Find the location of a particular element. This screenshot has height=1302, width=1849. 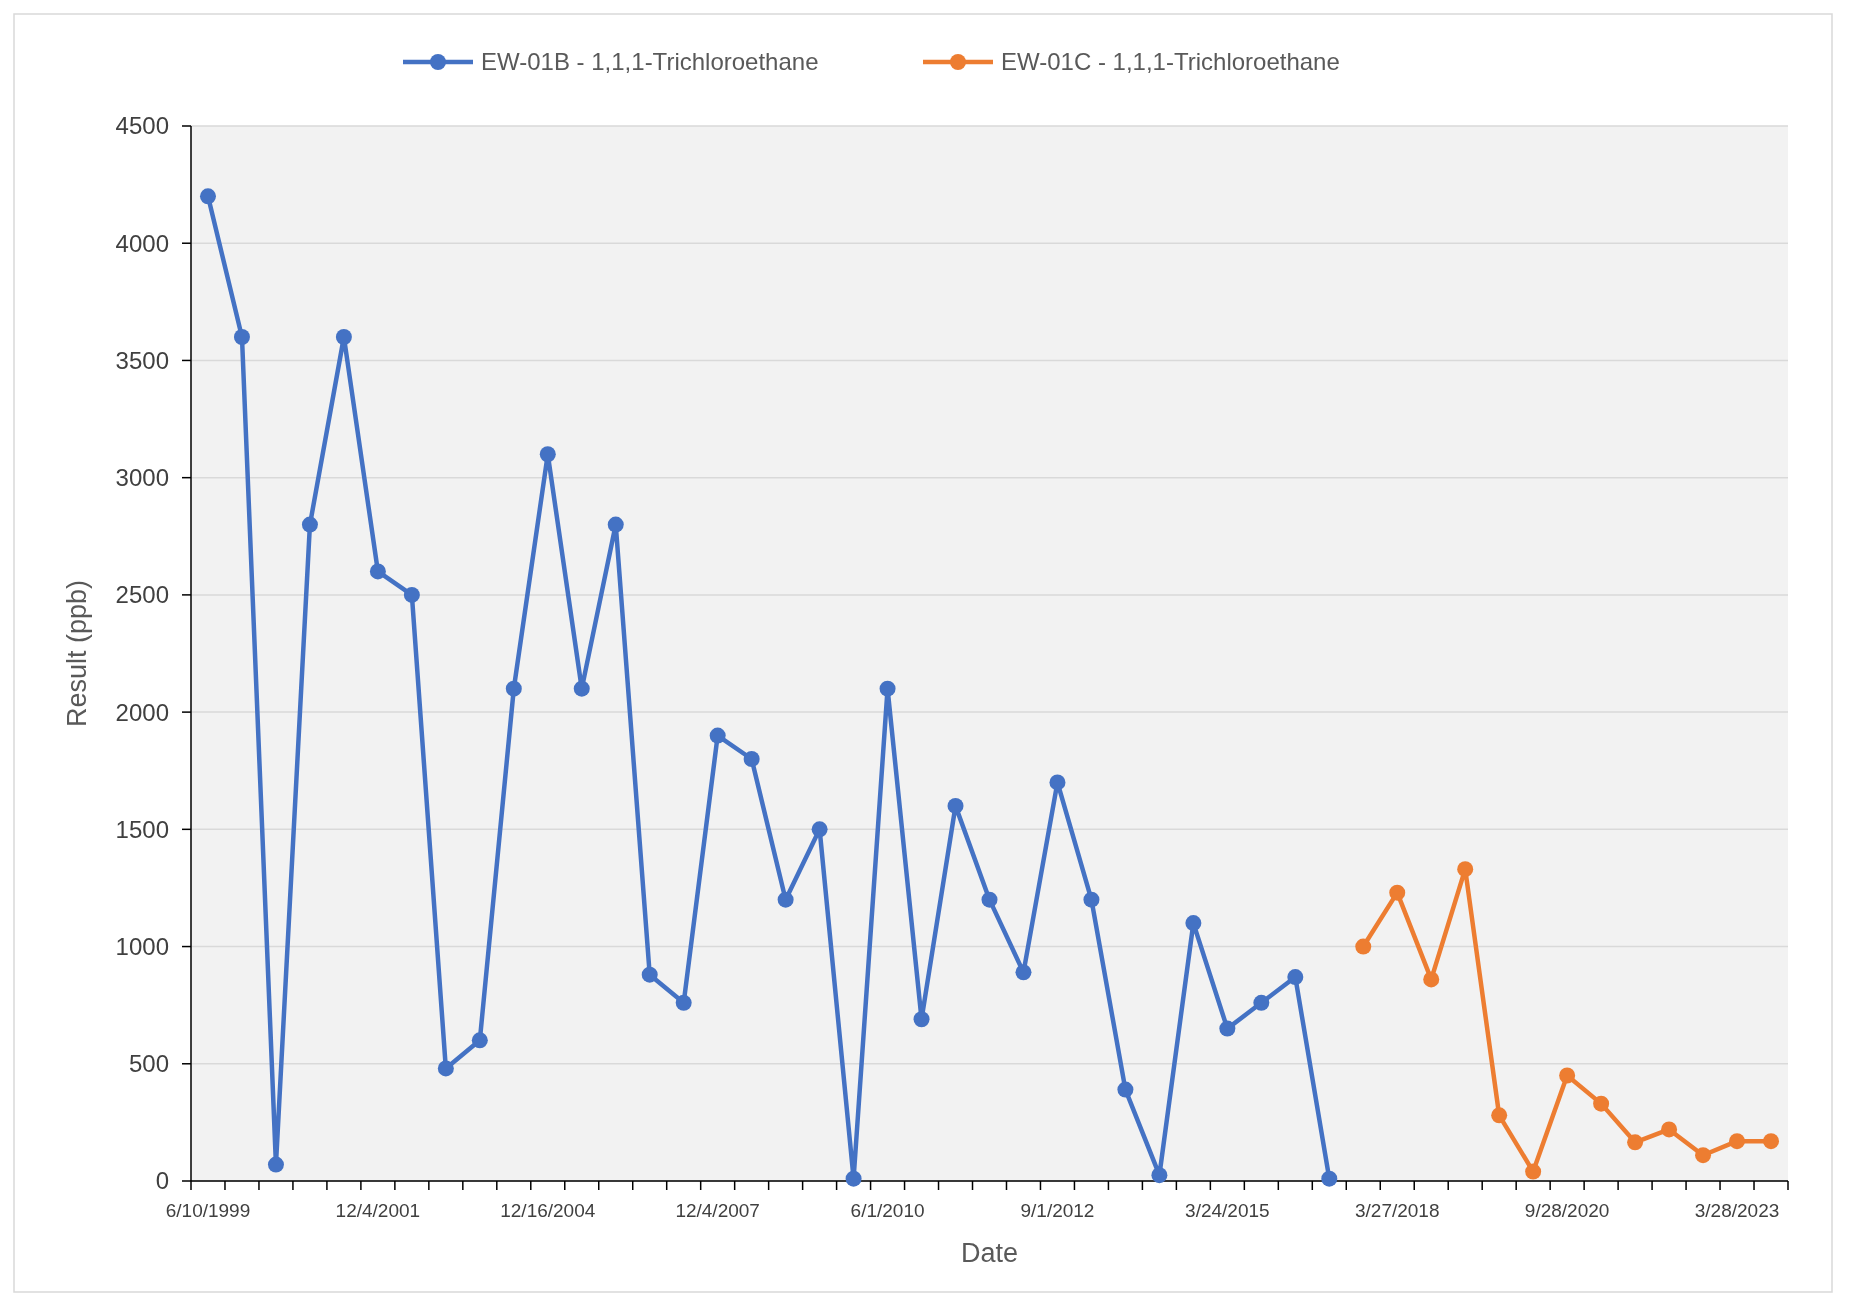

x-tick-label: 9/28/2020 is located at coordinates (1567, 1210).